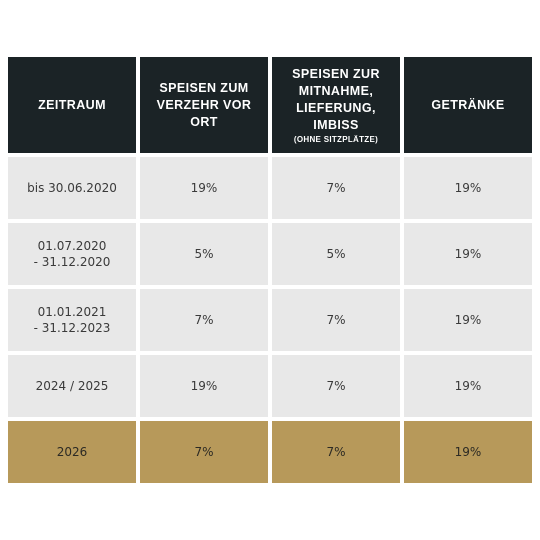 Image resolution: width=540 pixels, height=540 pixels. I want to click on header-zeitraum: ZEITRAUM, so click(72, 105).